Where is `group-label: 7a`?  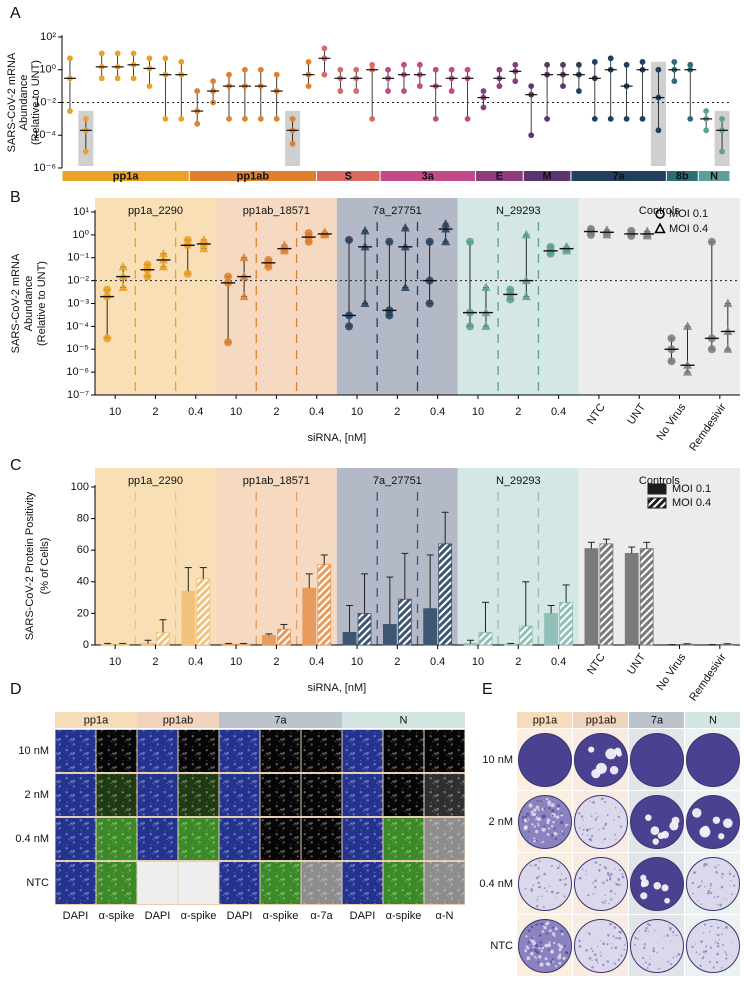
group-label: 7a is located at coordinates (619, 176).